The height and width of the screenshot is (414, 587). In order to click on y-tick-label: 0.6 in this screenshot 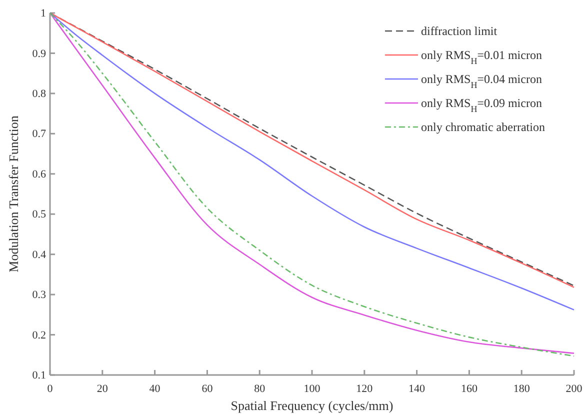, I will do `click(39, 174)`.